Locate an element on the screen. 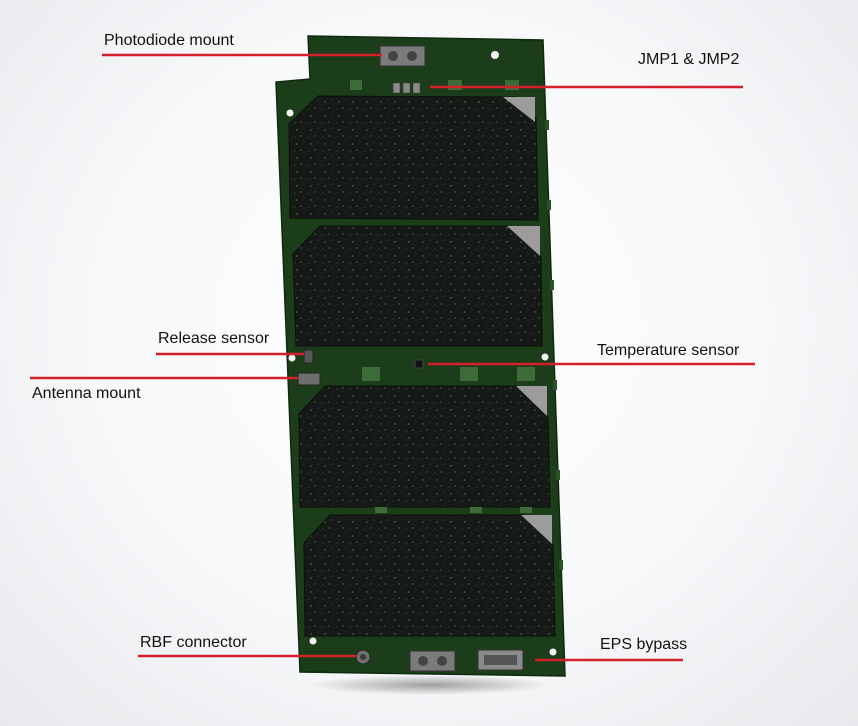 The height and width of the screenshot is (726, 858). board-shadow is located at coordinates (430, 685).